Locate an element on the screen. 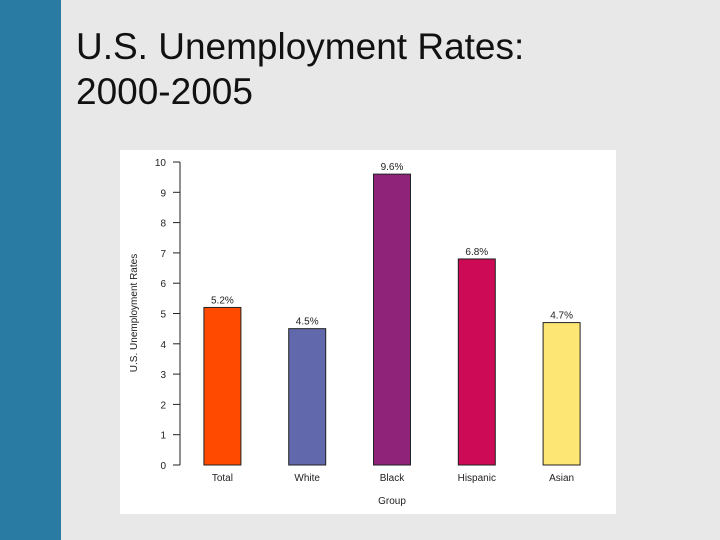  y-tick-label: 5 is located at coordinates (163, 315).